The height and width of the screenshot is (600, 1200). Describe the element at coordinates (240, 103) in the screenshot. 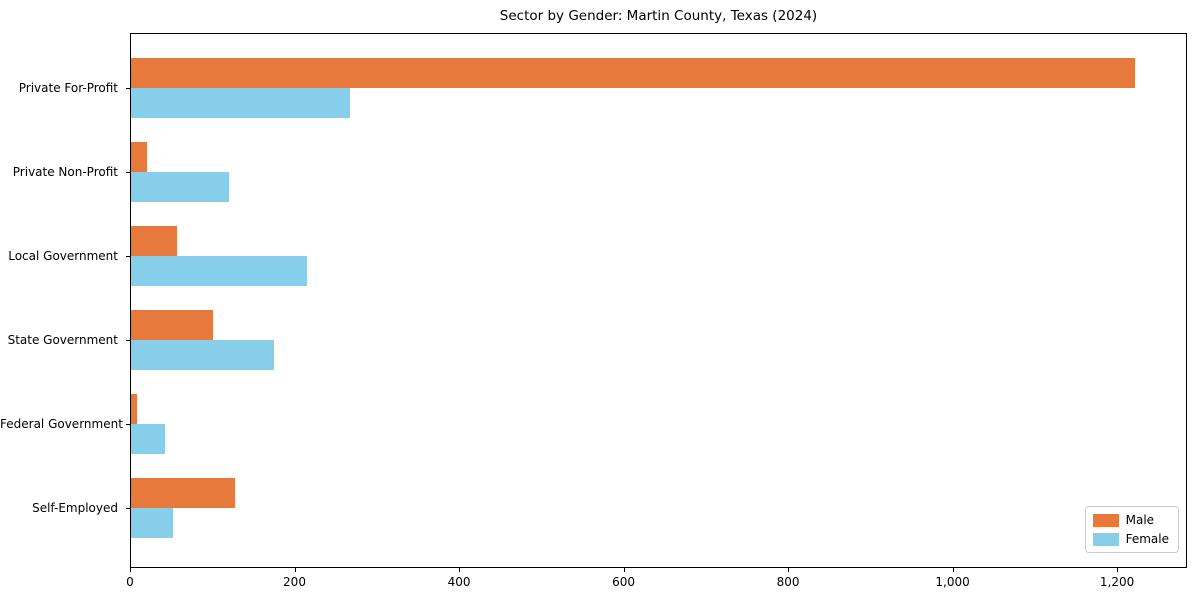

I see `bar-female-private-for-profit` at that location.